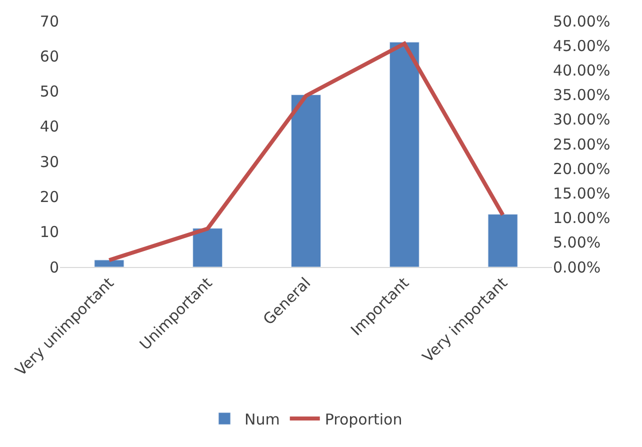 This screenshot has width=642, height=447. What do you see at coordinates (581, 144) in the screenshot?
I see `y2-tick-label: 25.00%` at bounding box center [581, 144].